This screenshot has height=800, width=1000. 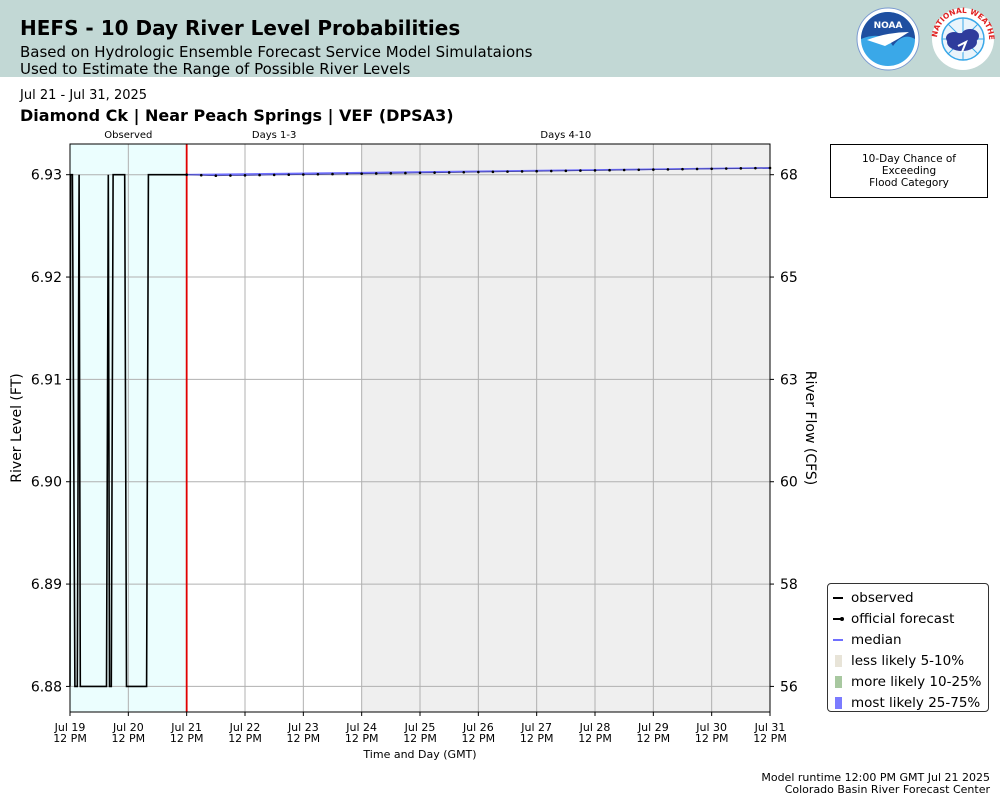 What do you see at coordinates (916, 702) in the screenshot?
I see `legend-label: most likely 25-75%` at bounding box center [916, 702].